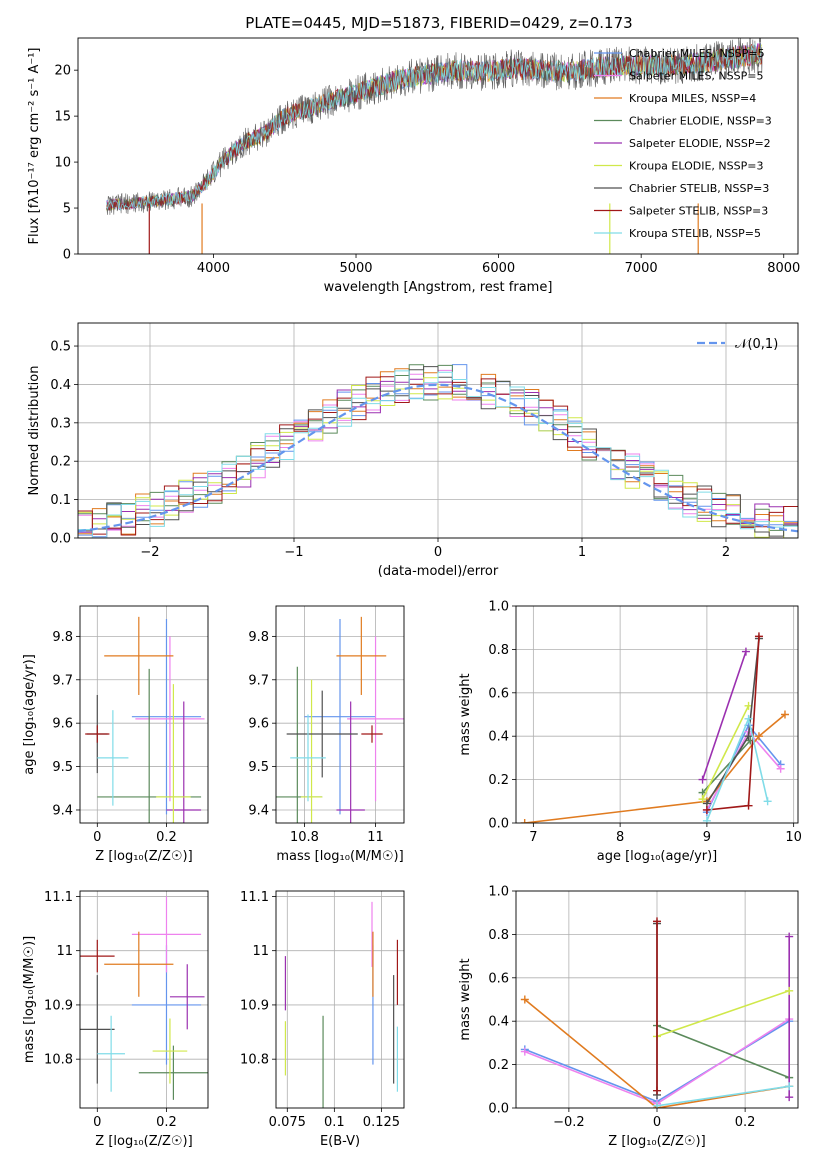  I want to click on y-tick-label: 15, so click(62, 117).